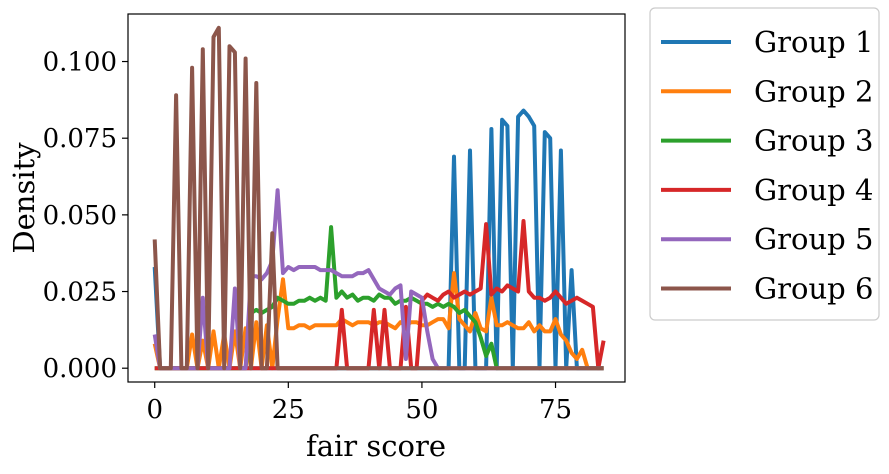 The image size is (889, 474). Describe the element at coordinates (813, 239) in the screenshot. I see `legend-label-5: Group 5` at that location.